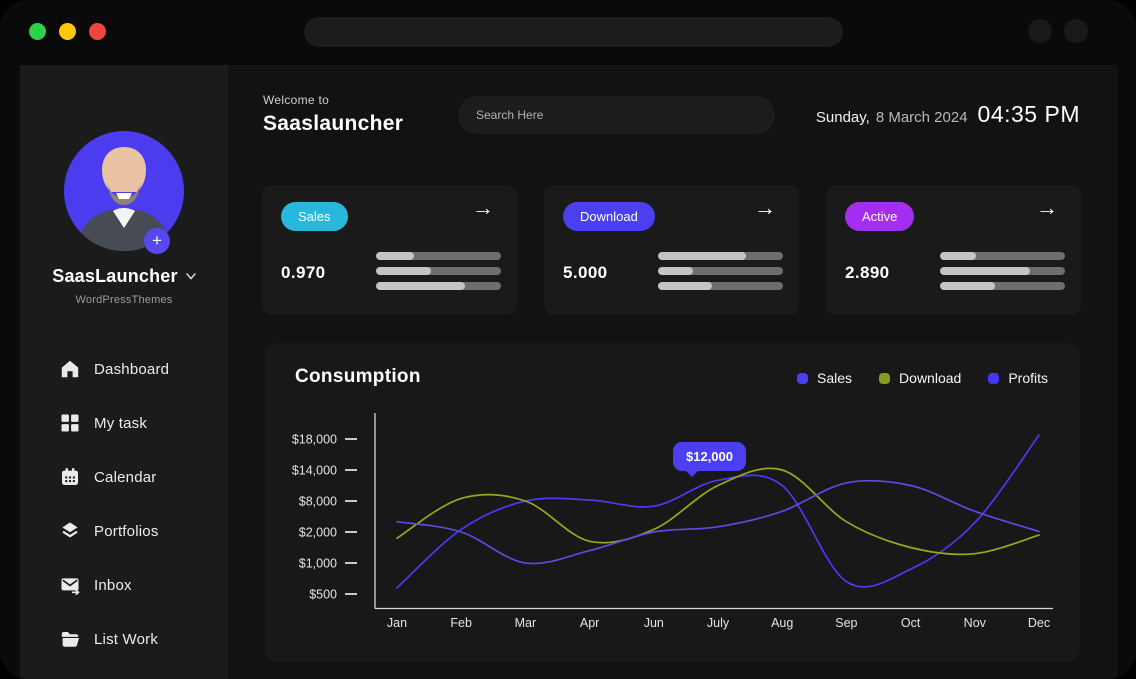 The height and width of the screenshot is (679, 1136). I want to click on stat-card-active: Active → 2.890, so click(953, 250).